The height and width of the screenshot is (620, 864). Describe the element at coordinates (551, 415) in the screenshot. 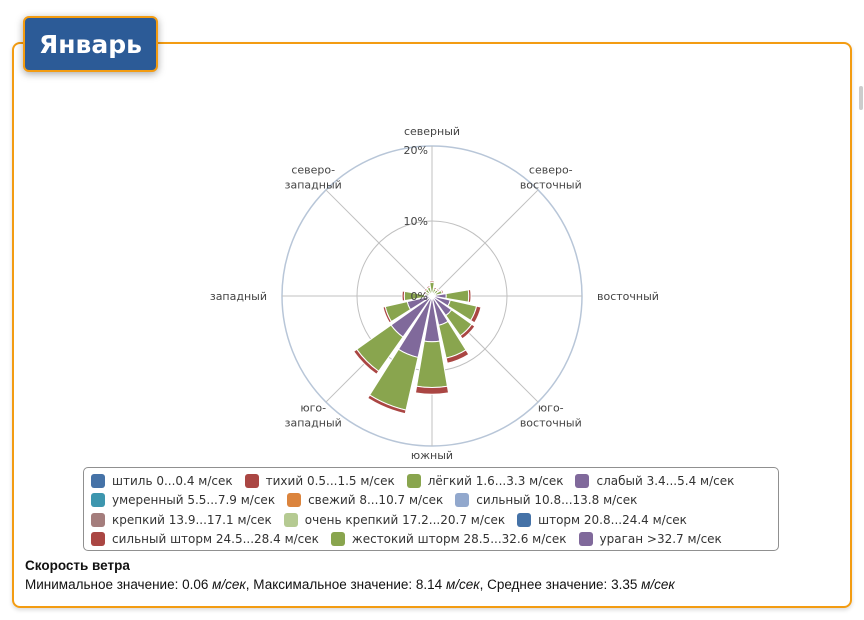

I see `direction-label-SE: юго-восточный` at that location.